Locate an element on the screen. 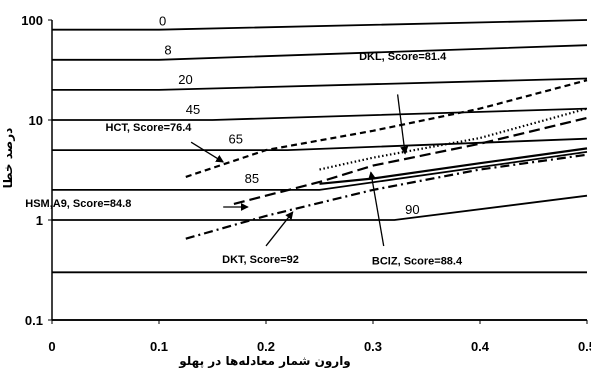 The height and width of the screenshot is (370, 591). x-tick-label: 0 is located at coordinates (51, 346).